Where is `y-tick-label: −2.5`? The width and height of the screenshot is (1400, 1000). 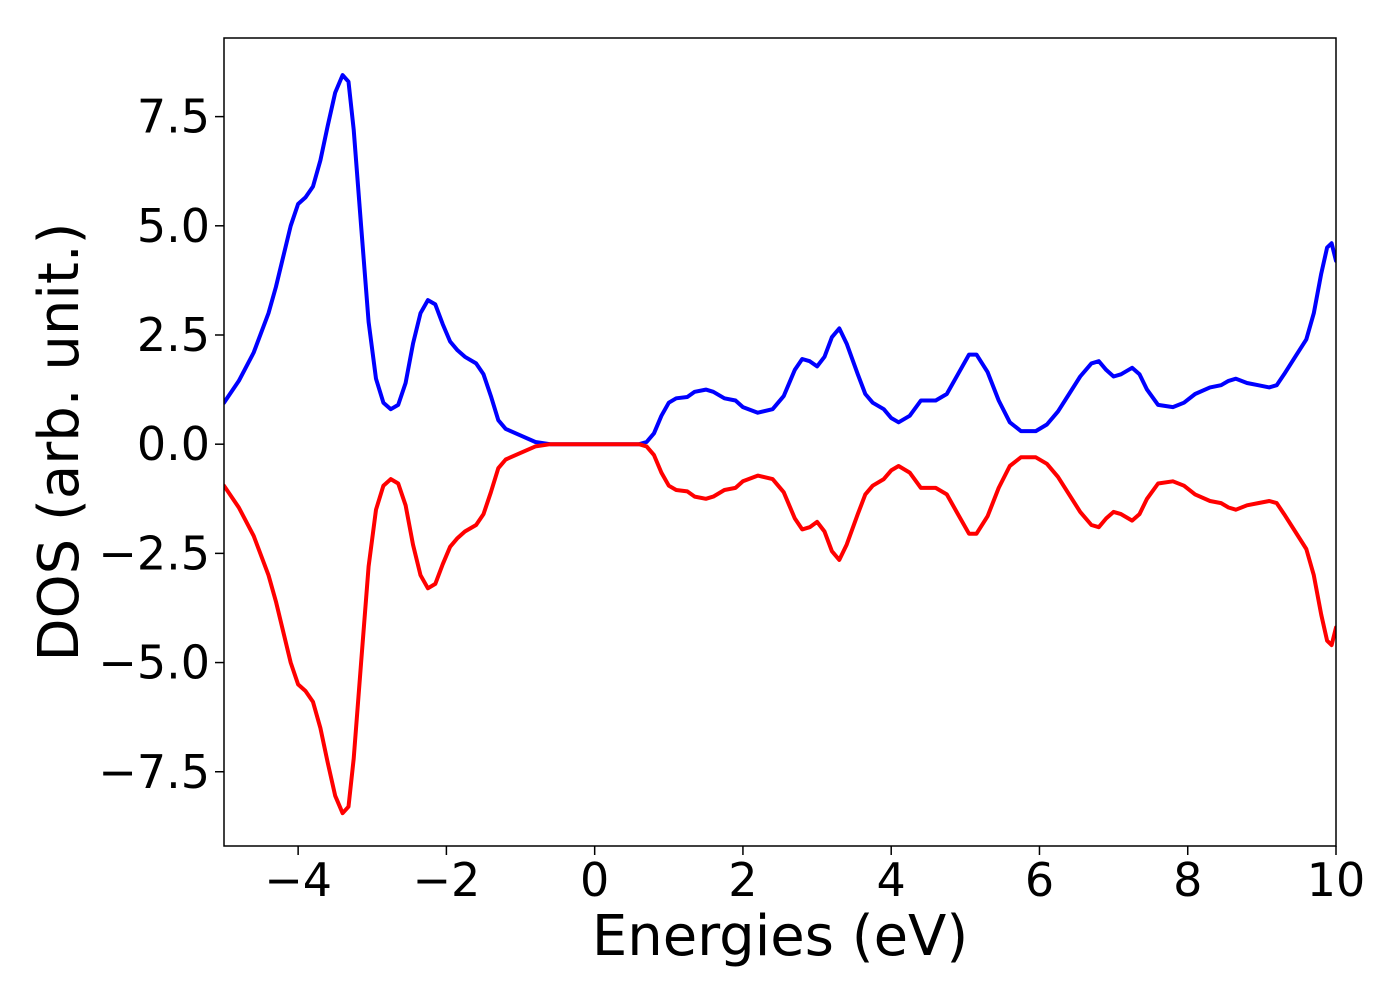 y-tick-label: −2.5 is located at coordinates (154, 553).